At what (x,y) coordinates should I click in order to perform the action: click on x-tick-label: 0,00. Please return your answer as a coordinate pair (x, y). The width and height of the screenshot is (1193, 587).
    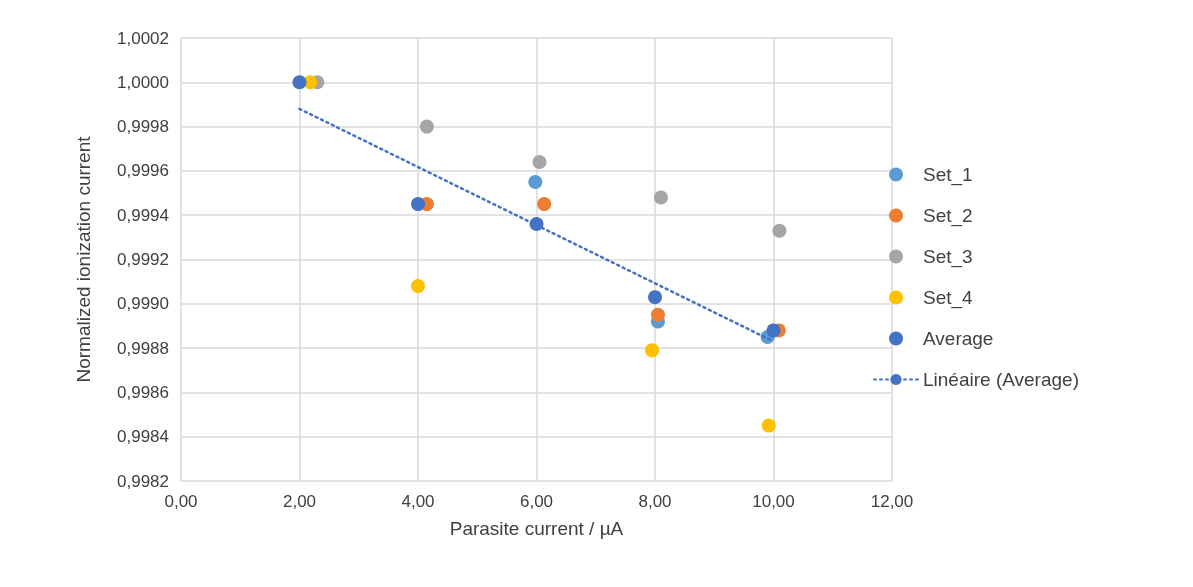
    Looking at the image, I should click on (181, 501).